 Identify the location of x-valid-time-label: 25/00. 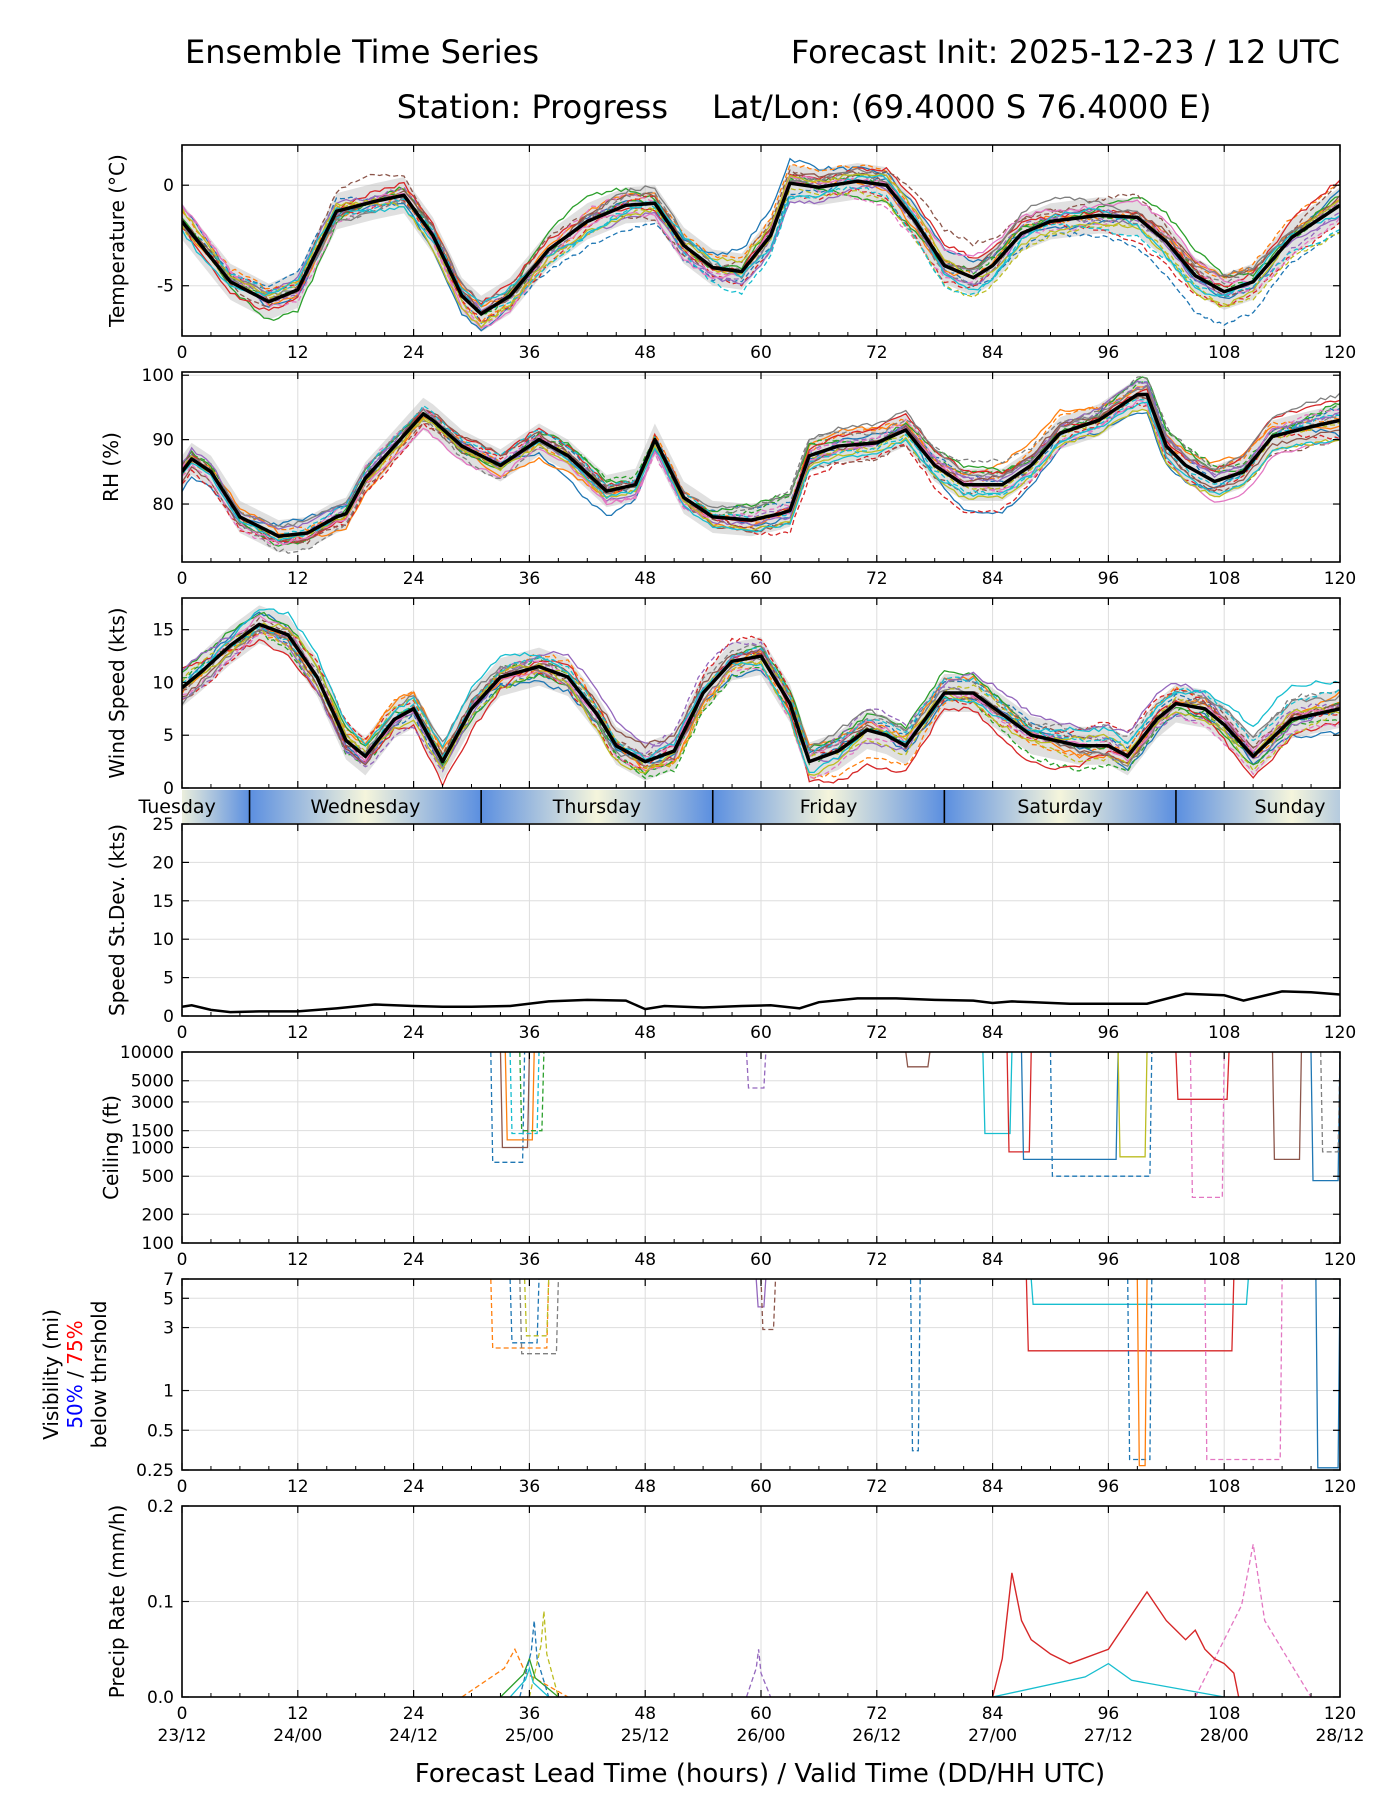
(529, 1736).